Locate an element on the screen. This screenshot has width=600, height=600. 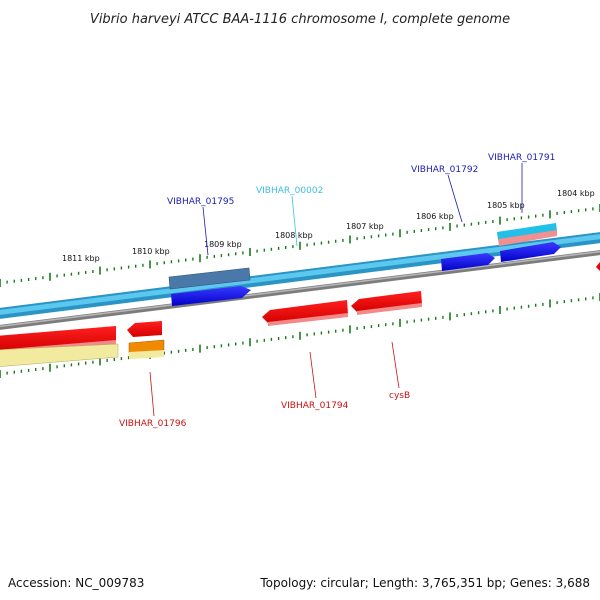
scale-label-1806: 1806 kbp is located at coordinates (435, 216).